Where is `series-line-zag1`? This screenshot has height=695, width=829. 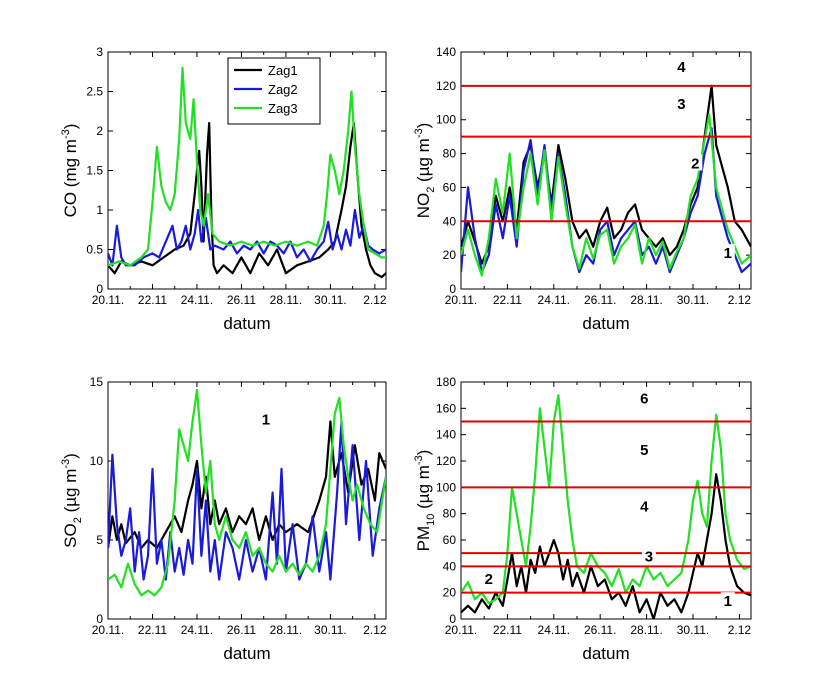 series-line-zag1 is located at coordinates (606, 546).